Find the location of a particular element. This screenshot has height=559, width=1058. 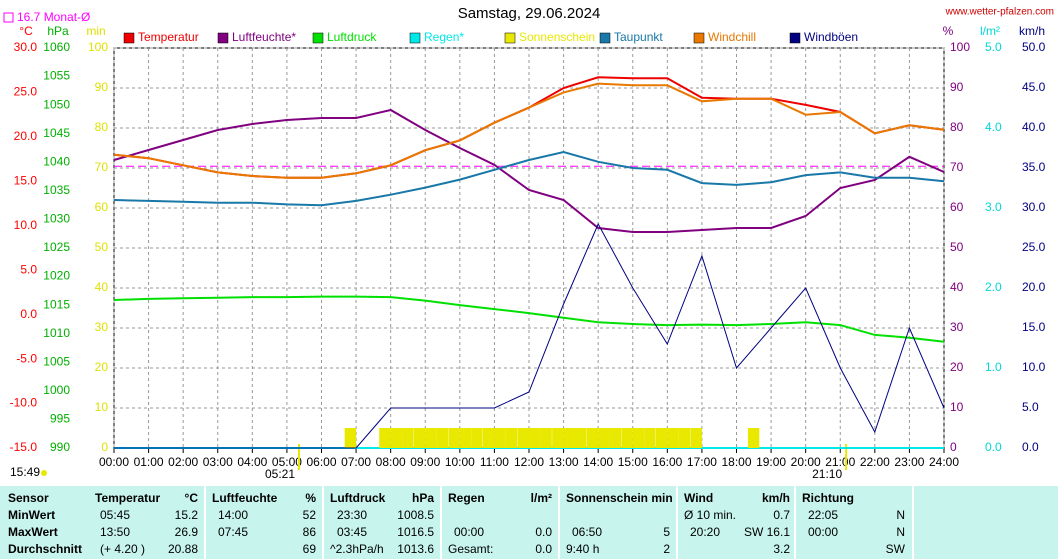

table-bg is located at coordinates (529, 522).